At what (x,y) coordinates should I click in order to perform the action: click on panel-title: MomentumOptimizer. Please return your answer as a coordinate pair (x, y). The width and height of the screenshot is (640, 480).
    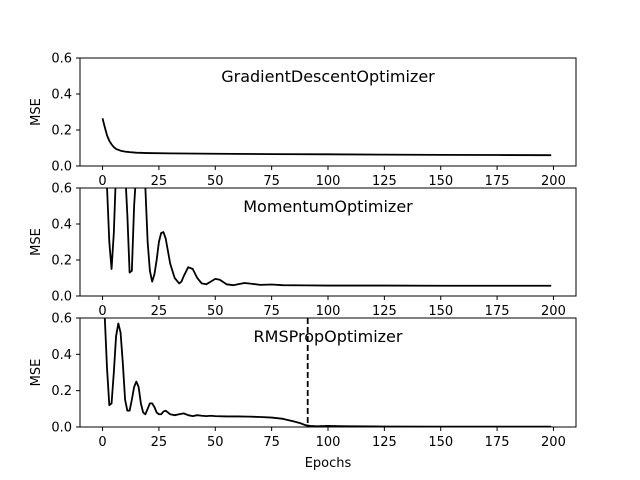
    Looking at the image, I should click on (328, 206).